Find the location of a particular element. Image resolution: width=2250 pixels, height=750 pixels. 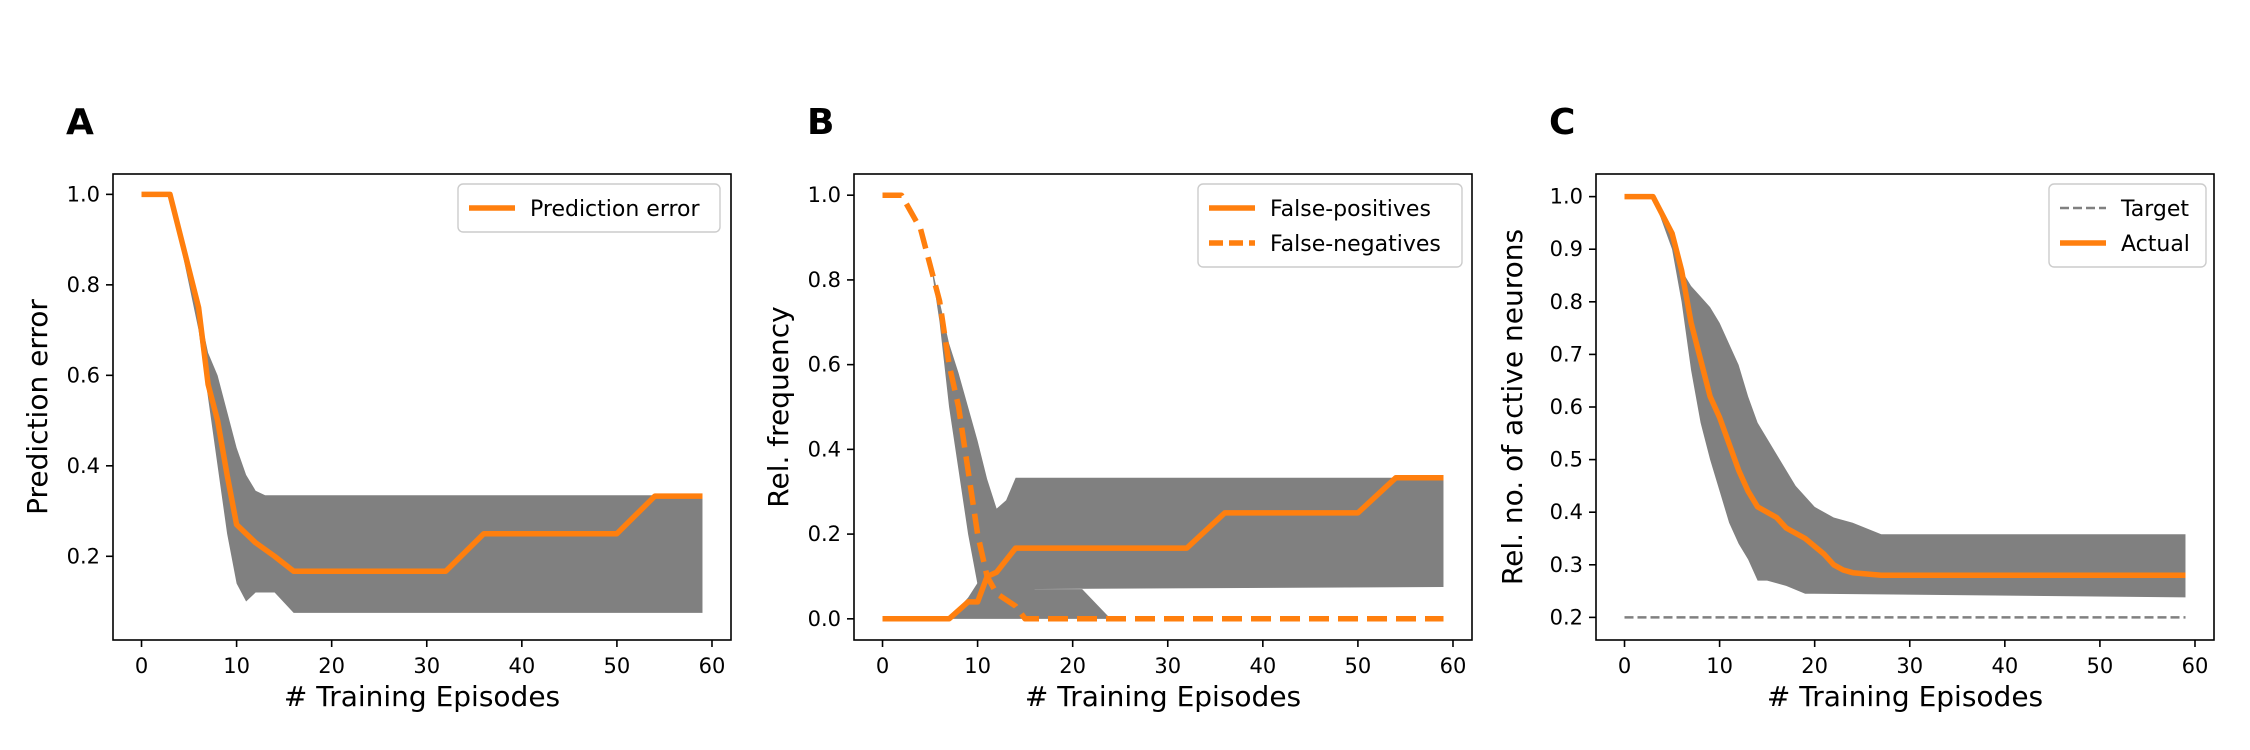

y-axis-label: Rel. frequency is located at coordinates (778, 406).